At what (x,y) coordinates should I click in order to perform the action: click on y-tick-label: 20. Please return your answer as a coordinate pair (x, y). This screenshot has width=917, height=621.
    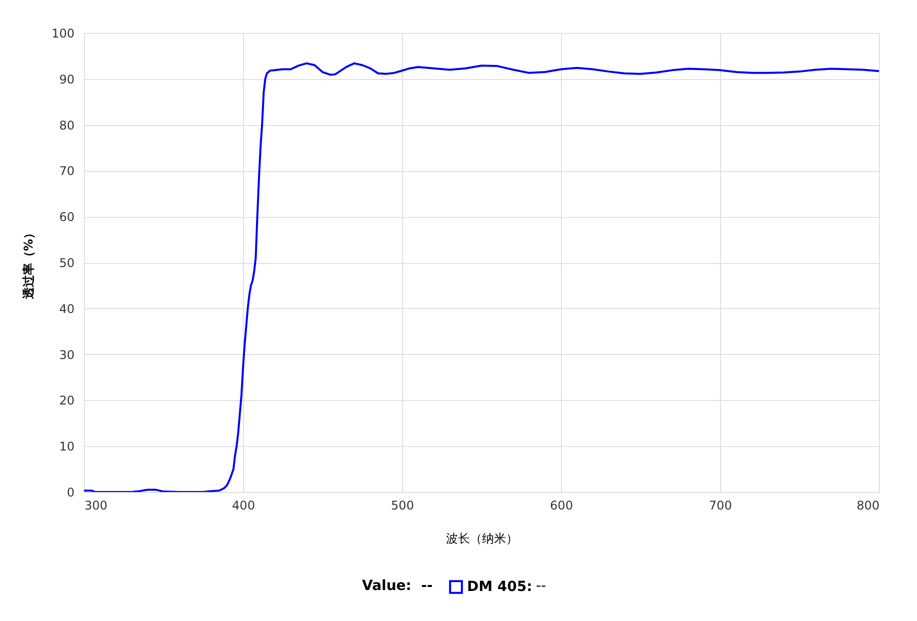
    Looking at the image, I should click on (66, 401).